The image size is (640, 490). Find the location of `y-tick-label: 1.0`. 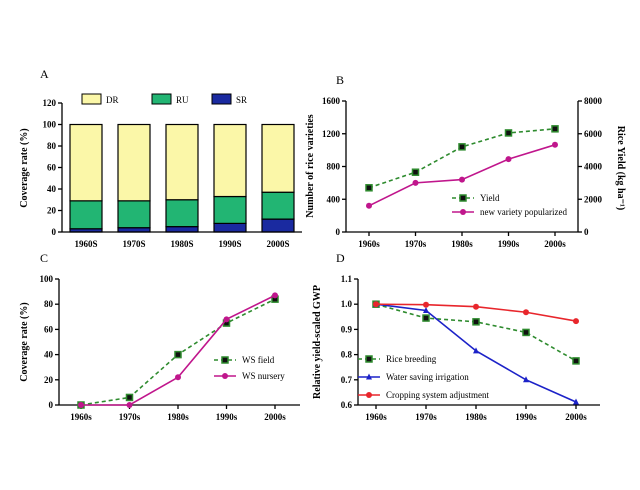

y-tick-label: 1.0 is located at coordinates (347, 304).